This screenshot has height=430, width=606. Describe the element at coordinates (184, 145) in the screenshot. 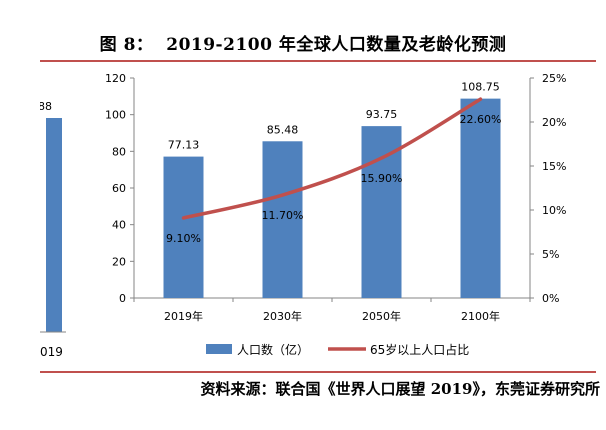

I see `bar-data-label: 77.13` at that location.